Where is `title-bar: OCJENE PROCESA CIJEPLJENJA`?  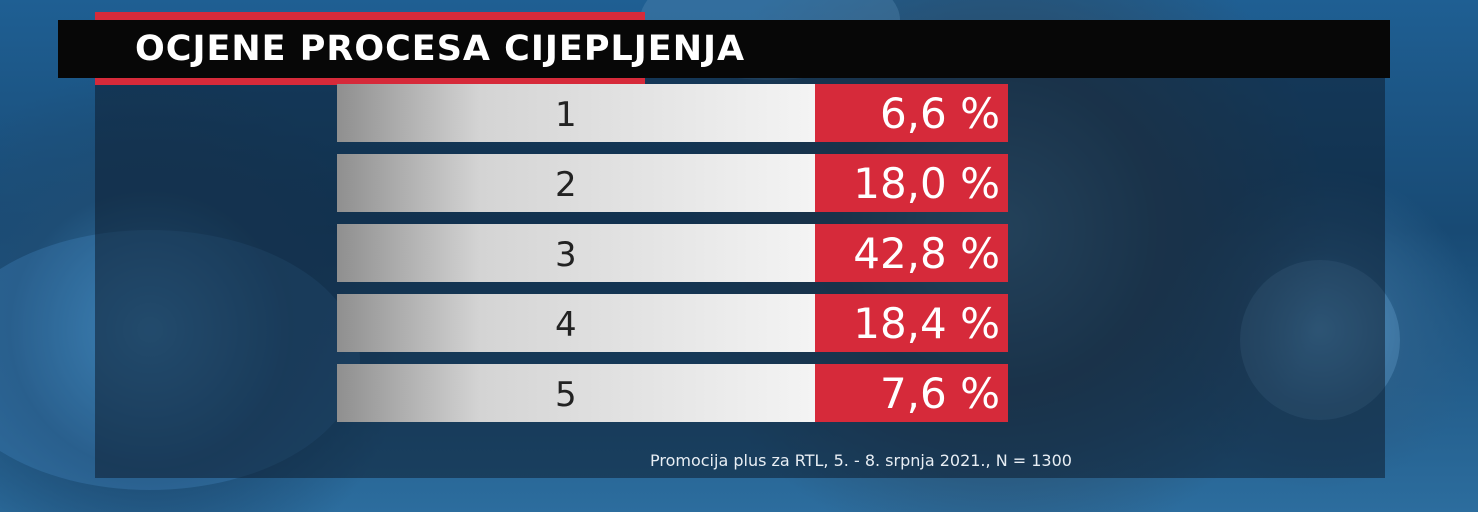 title-bar: OCJENE PROCESA CIJEPLJENJA is located at coordinates (724, 49).